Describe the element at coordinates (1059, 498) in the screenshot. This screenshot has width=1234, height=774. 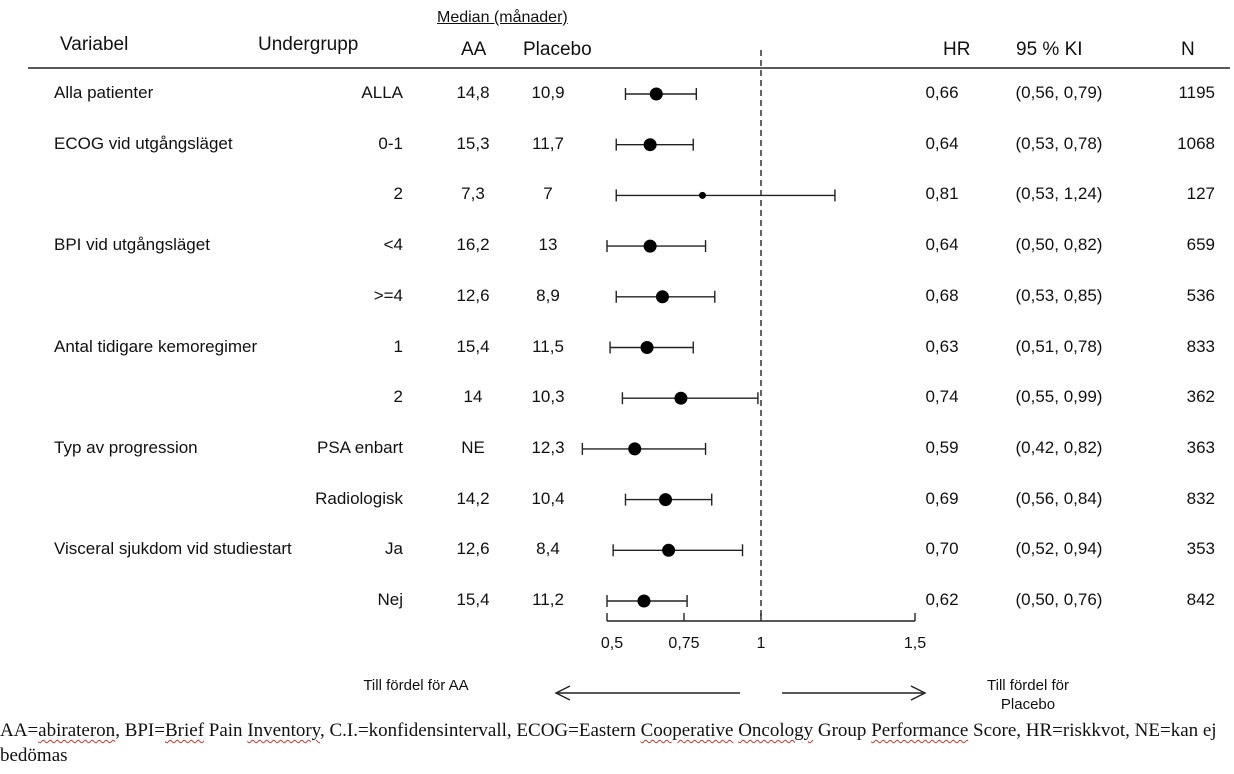
I see `row-ci-value: (0,56, 0,84)` at that location.